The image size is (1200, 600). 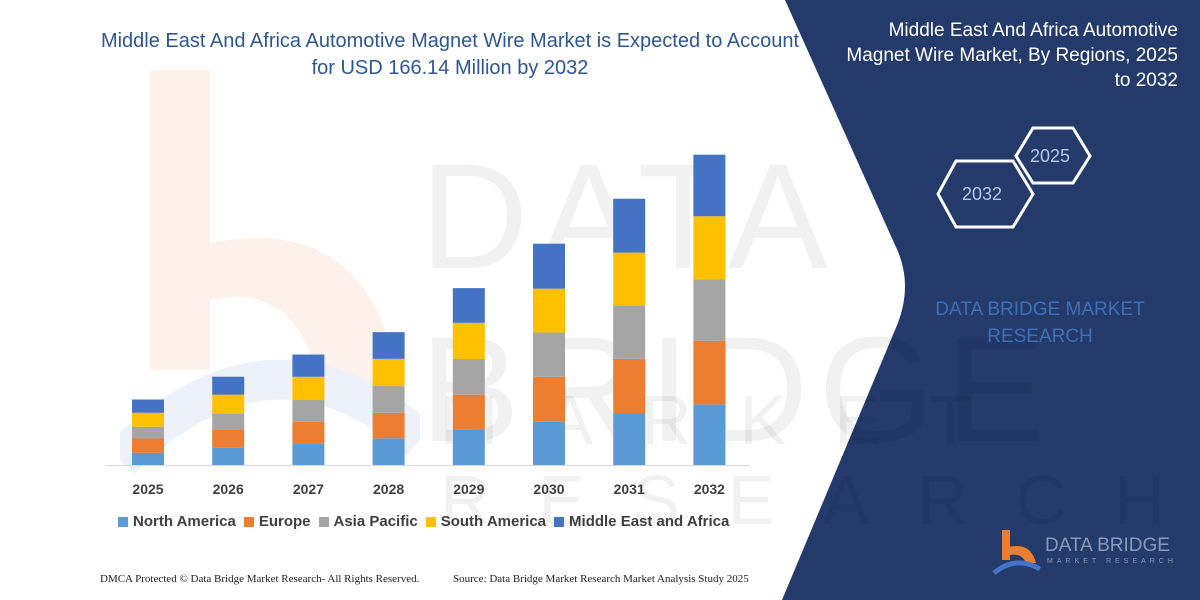 I want to click on x-tick-label: 2026, so click(x=228, y=489).